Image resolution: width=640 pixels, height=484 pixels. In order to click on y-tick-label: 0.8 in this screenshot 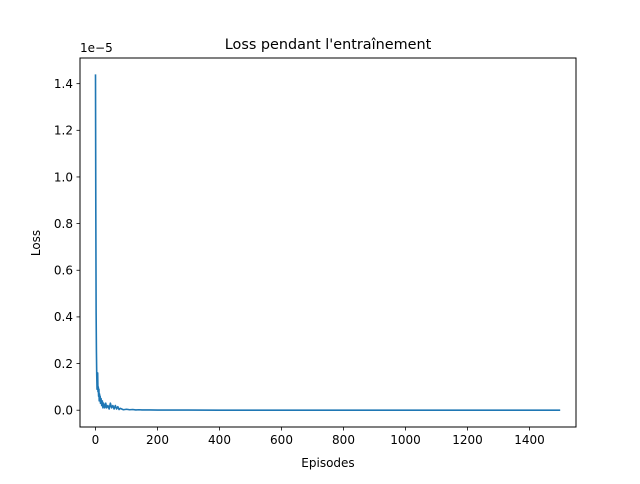, I will do `click(63, 224)`.